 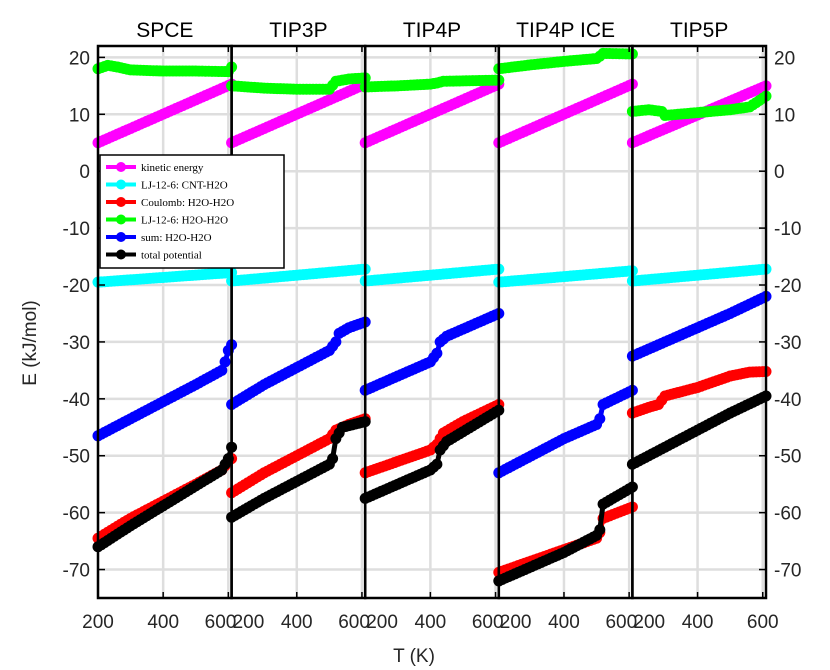 What do you see at coordinates (787, 457) in the screenshot?
I see `y-tick-label-right: -50` at bounding box center [787, 457].